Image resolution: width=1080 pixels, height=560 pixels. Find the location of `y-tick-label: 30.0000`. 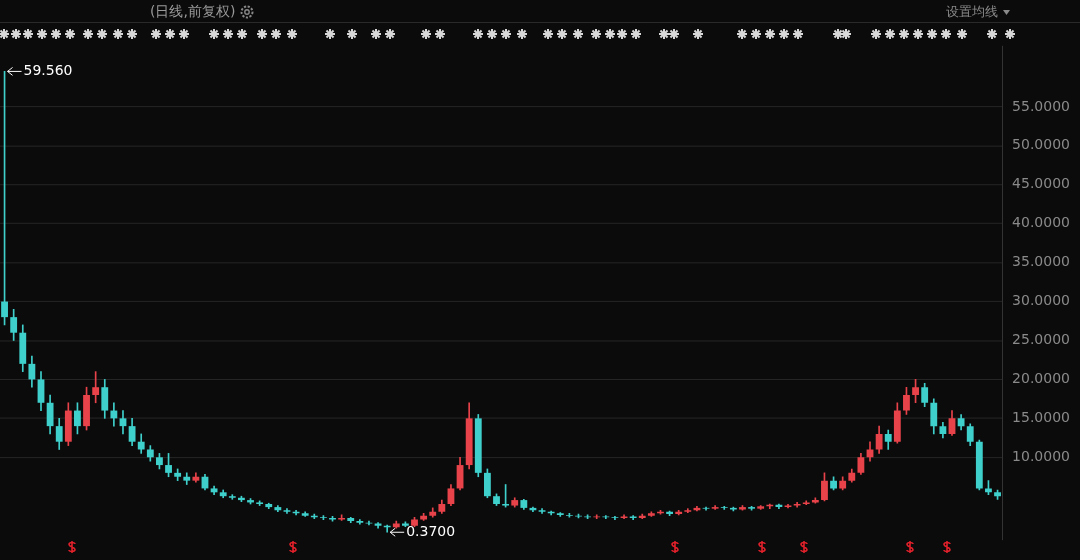

y-tick-label: 30.0000 is located at coordinates (1041, 300).